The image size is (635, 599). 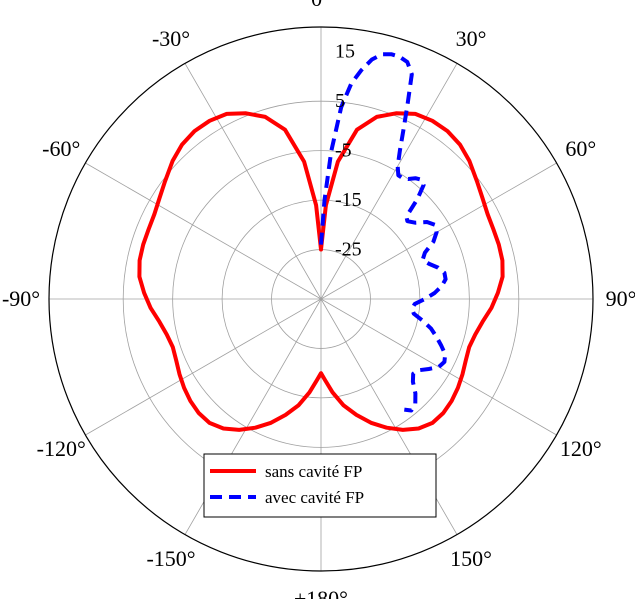 What do you see at coordinates (21, 298) in the screenshot?
I see `angle-tick-label: -90°` at bounding box center [21, 298].